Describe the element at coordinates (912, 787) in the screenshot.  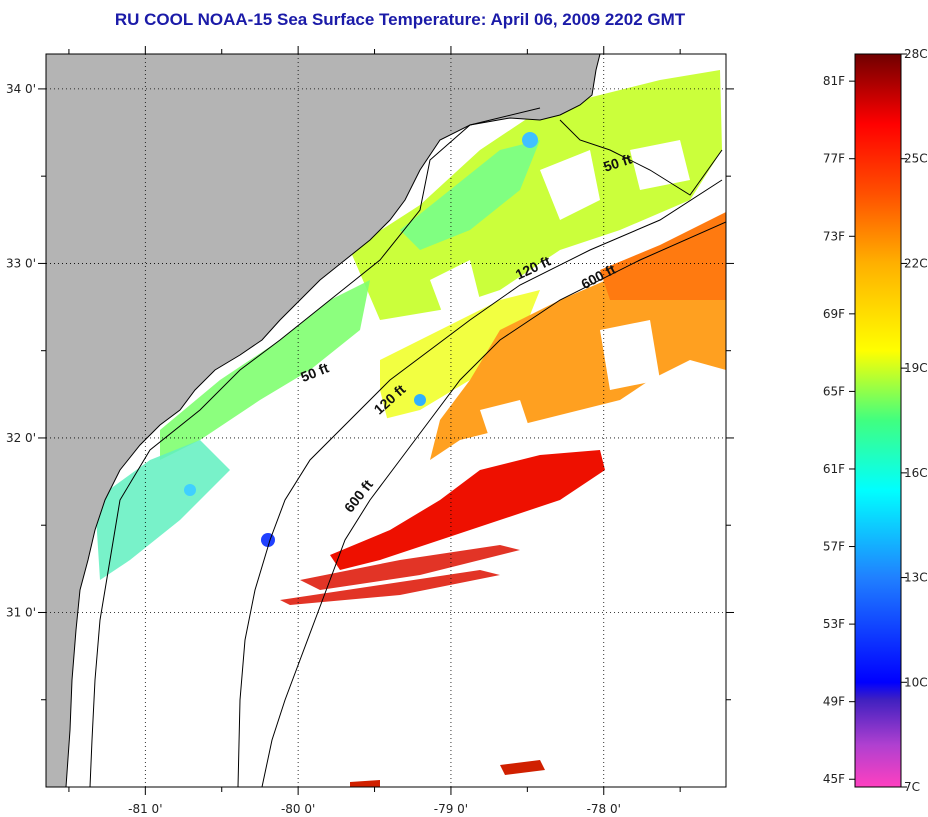
I see `colorbar-c-label: 7C` at that location.